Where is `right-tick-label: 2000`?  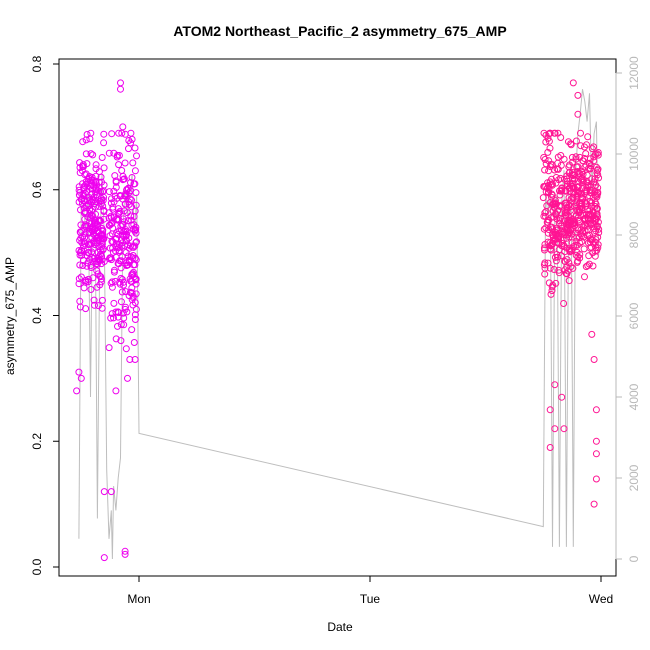 right-tick-label: 2000 is located at coordinates (634, 477).